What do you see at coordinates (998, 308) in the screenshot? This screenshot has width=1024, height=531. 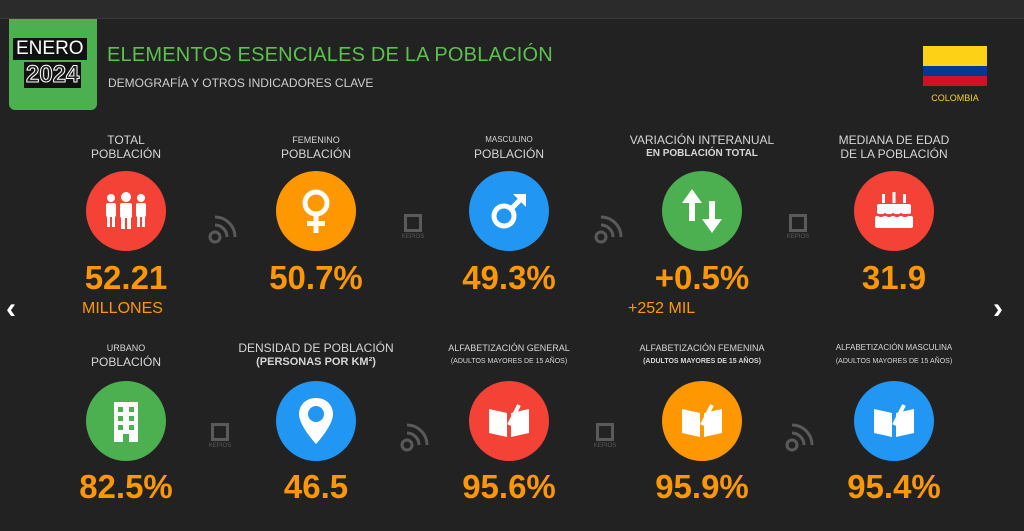 I see `next-arrow-button: ›` at bounding box center [998, 308].